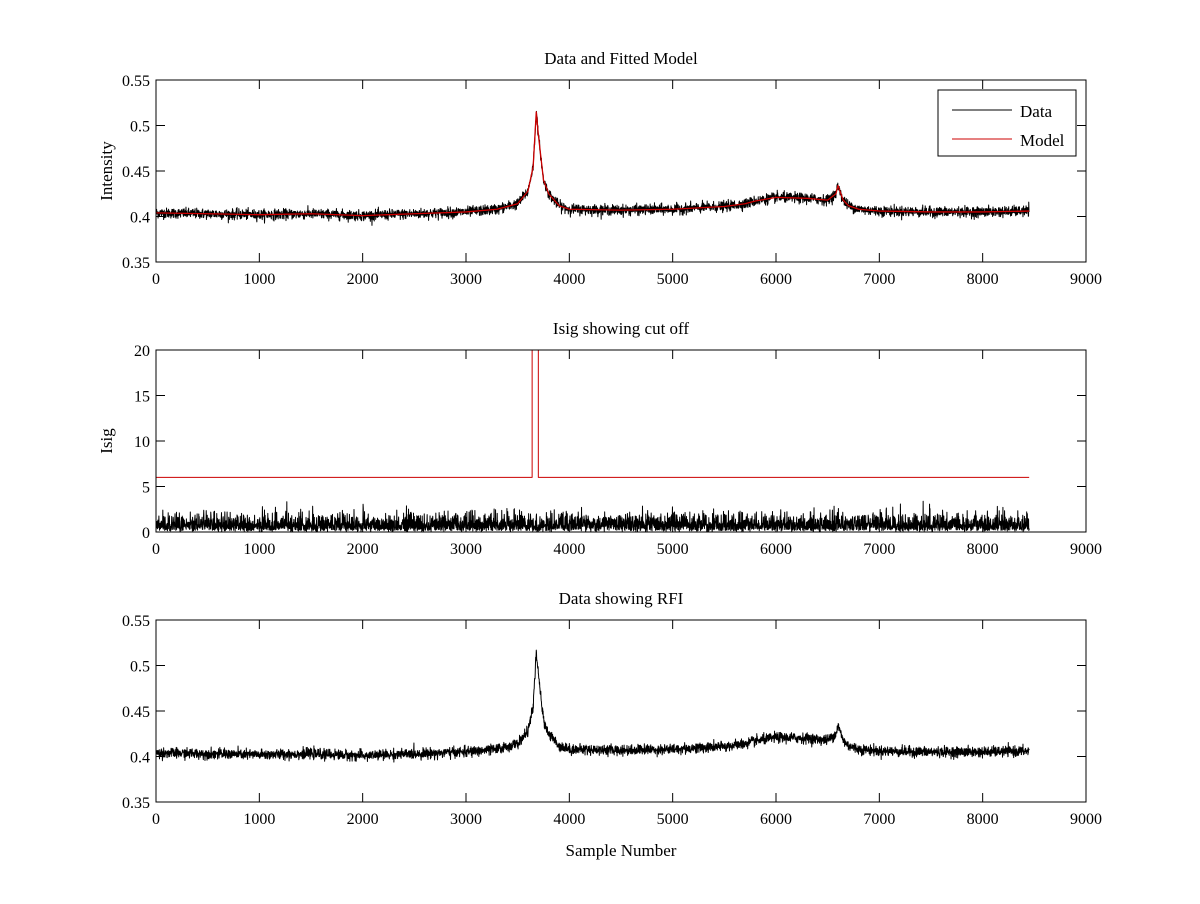  What do you see at coordinates (621, 598) in the screenshot?
I see `chart-title: Data showing RFI` at bounding box center [621, 598].